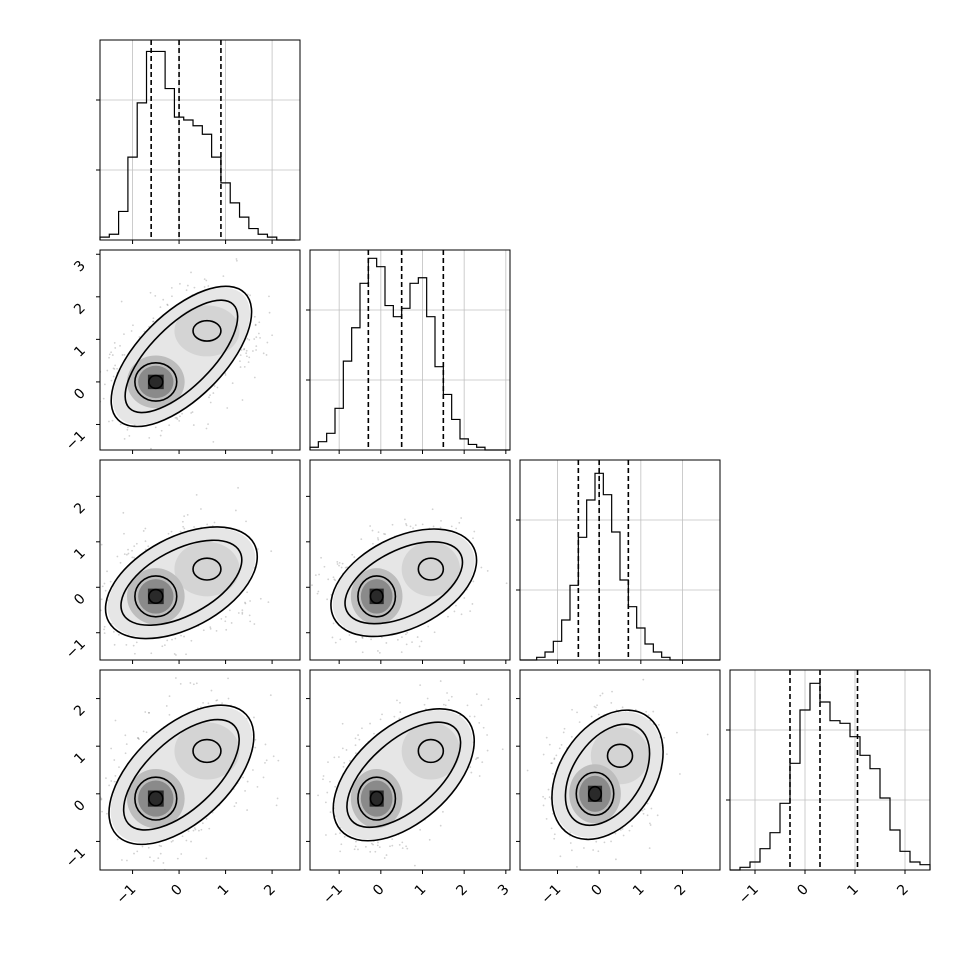 This screenshot has height=970, width=970. What do you see at coordinates (597, 891) in the screenshot?
I see `x-tick-label: 0` at bounding box center [597, 891].